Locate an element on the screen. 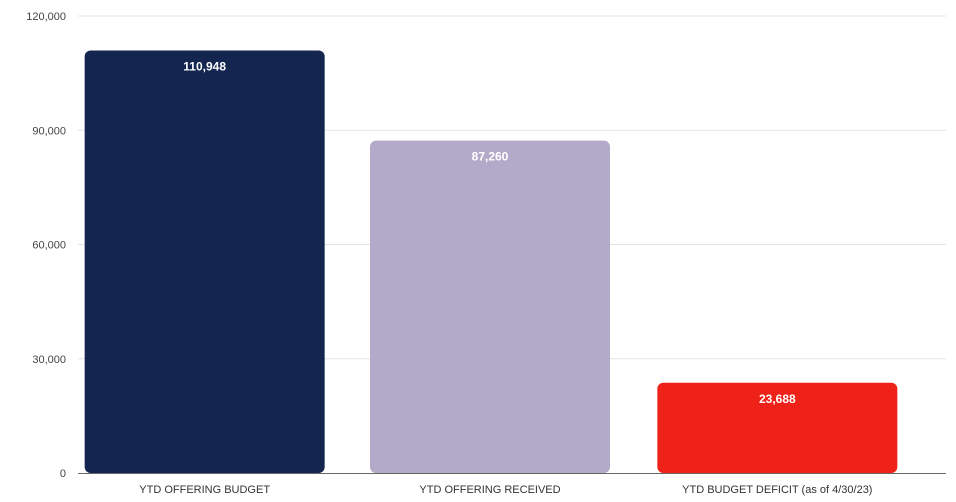 Image resolution: width=956 pixels, height=502 pixels. y-tick-label: 30,000 is located at coordinates (49, 360).